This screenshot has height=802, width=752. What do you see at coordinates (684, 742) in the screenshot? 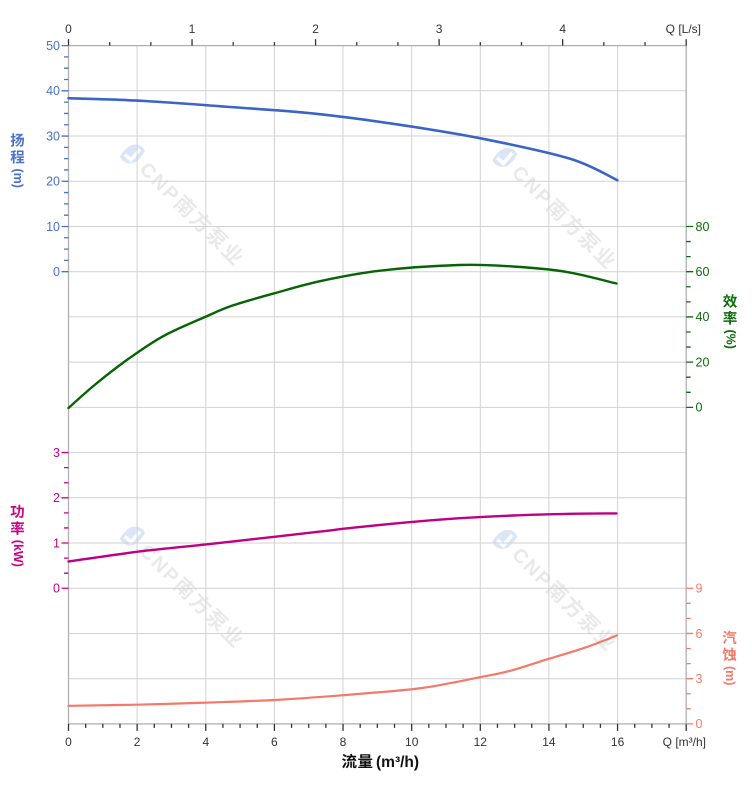
I see `svg-text: Q [m³/h]` at bounding box center [684, 742].